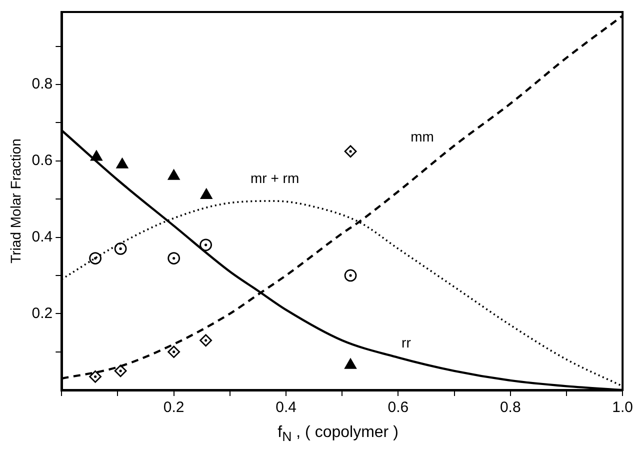  I want to click on series-label: mr + rm, so click(275, 178).